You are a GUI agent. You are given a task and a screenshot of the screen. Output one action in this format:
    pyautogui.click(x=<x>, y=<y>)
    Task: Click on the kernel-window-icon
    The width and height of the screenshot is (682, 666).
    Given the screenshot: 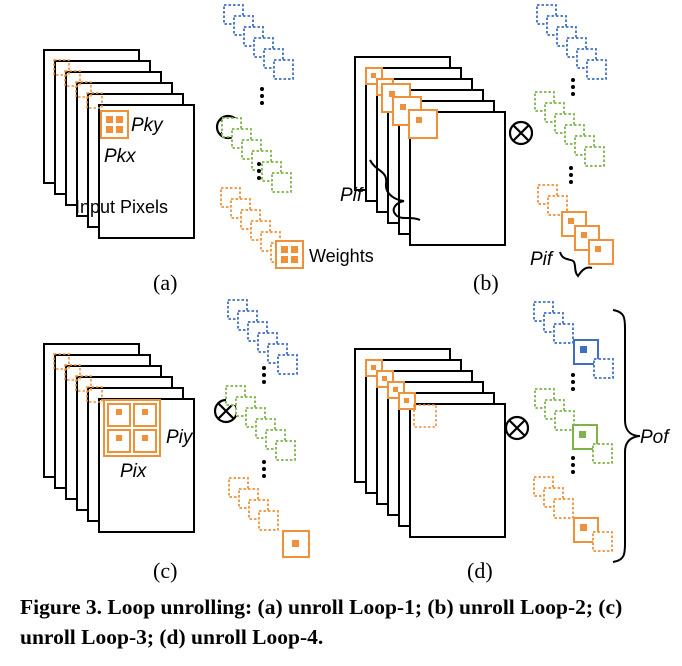 What is the action you would take?
    pyautogui.click(x=114, y=124)
    